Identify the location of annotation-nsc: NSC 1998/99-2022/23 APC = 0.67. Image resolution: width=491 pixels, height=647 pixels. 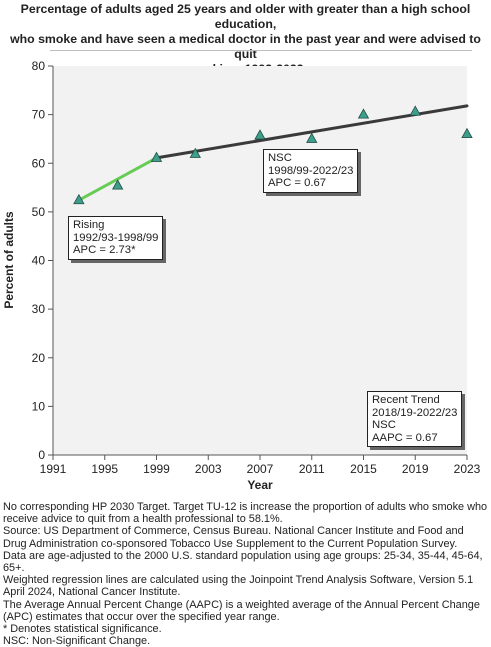
(311, 171).